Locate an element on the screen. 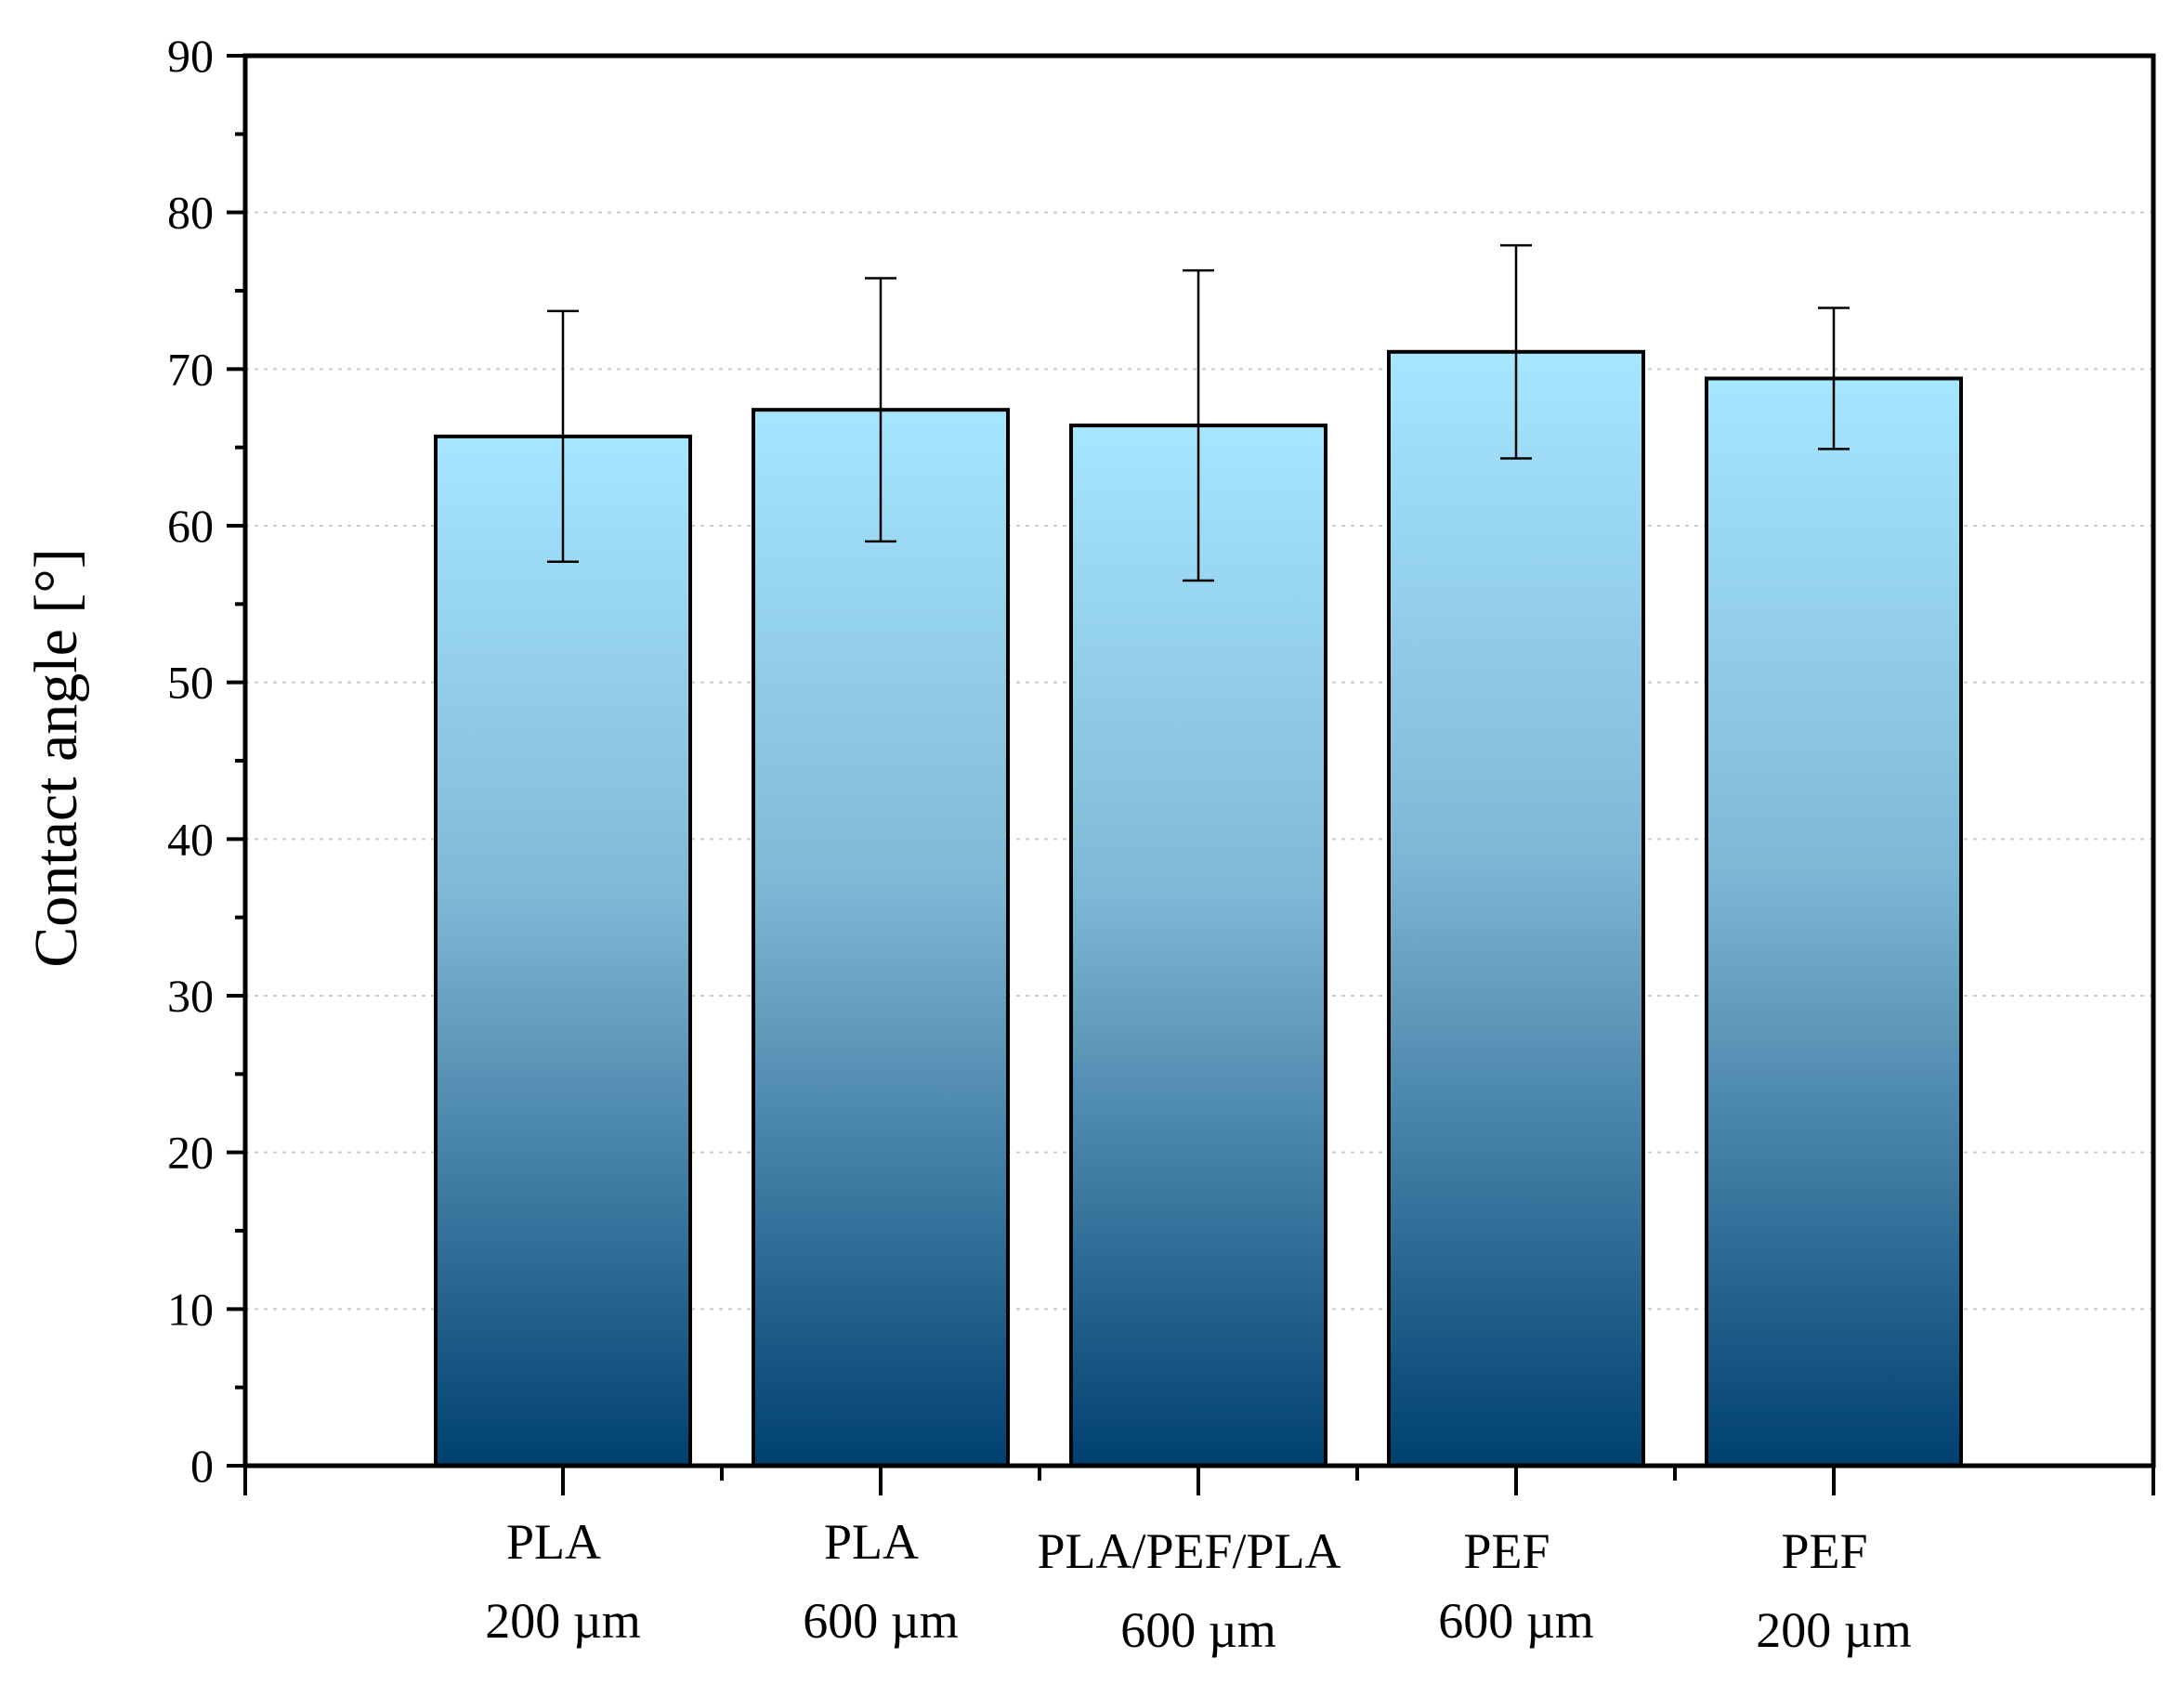 This screenshot has height=1684, width=2184. y-tick-label: 10 is located at coordinates (190, 1309).